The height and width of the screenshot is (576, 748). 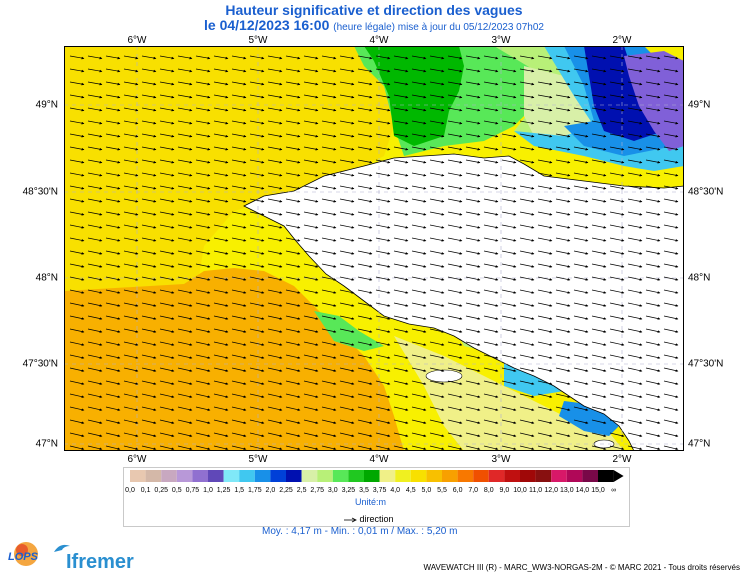 I want to click on colorbar-tick-label: 2,0, so click(x=270, y=490).